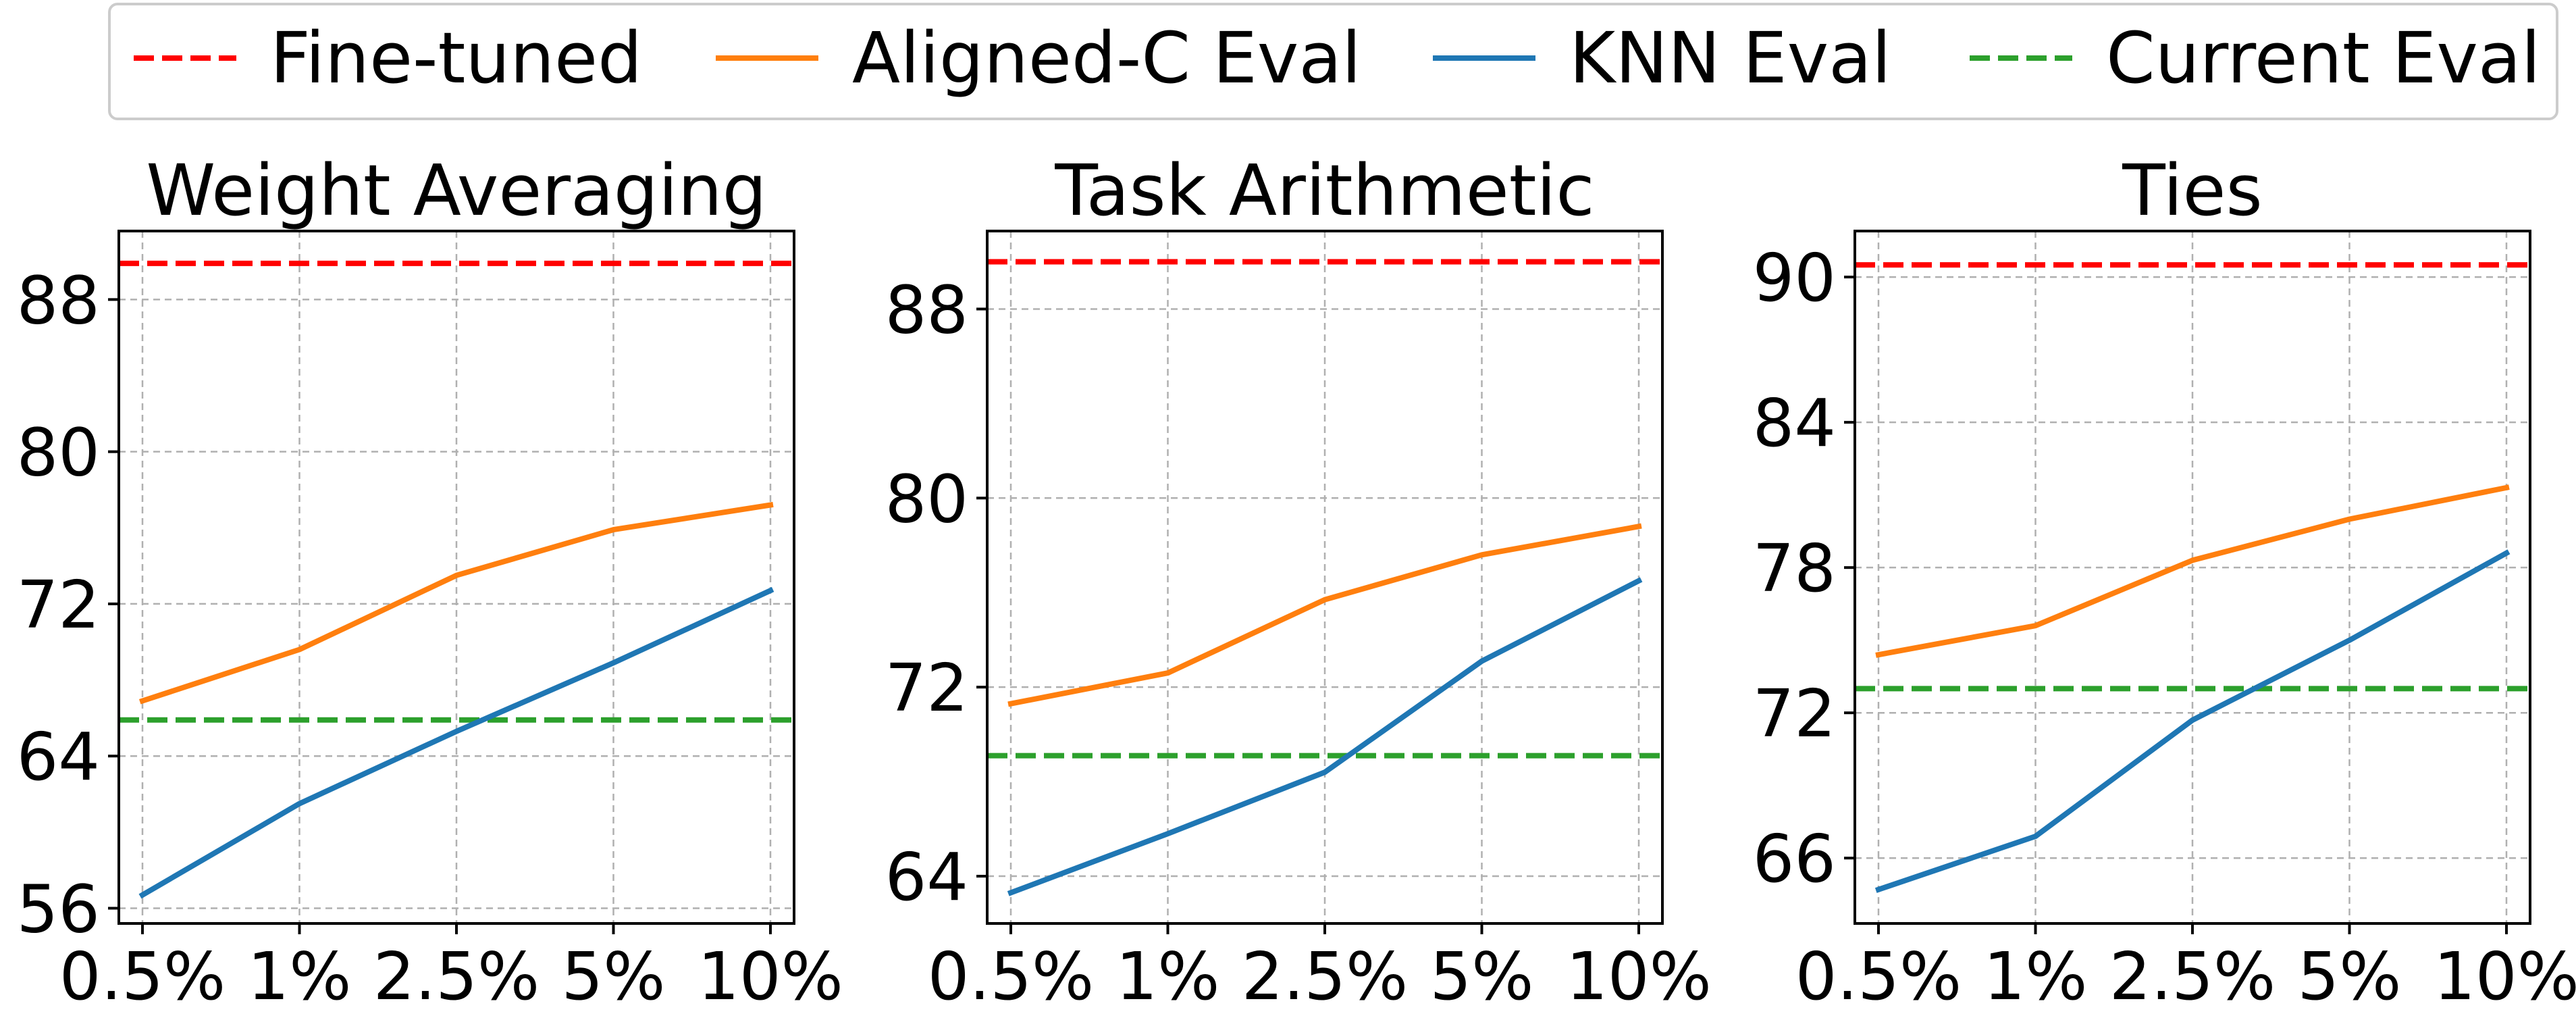 The image size is (2576, 1016). Describe the element at coordinates (1794, 423) in the screenshot. I see `y-tick-label: 84` at that location.